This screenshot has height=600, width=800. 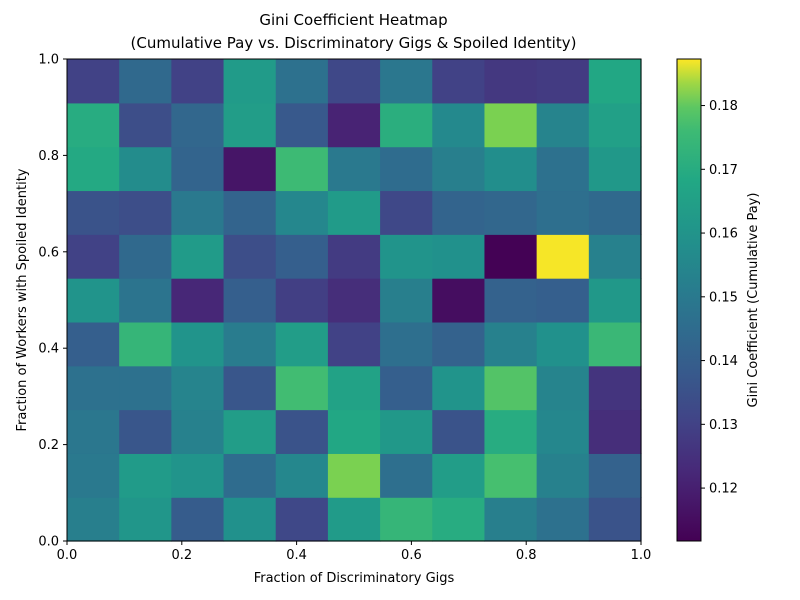 I want to click on y-axis-ticks: 0.0 0.2 0.4 0.6 0.8 1.0, so click(x=52, y=301).